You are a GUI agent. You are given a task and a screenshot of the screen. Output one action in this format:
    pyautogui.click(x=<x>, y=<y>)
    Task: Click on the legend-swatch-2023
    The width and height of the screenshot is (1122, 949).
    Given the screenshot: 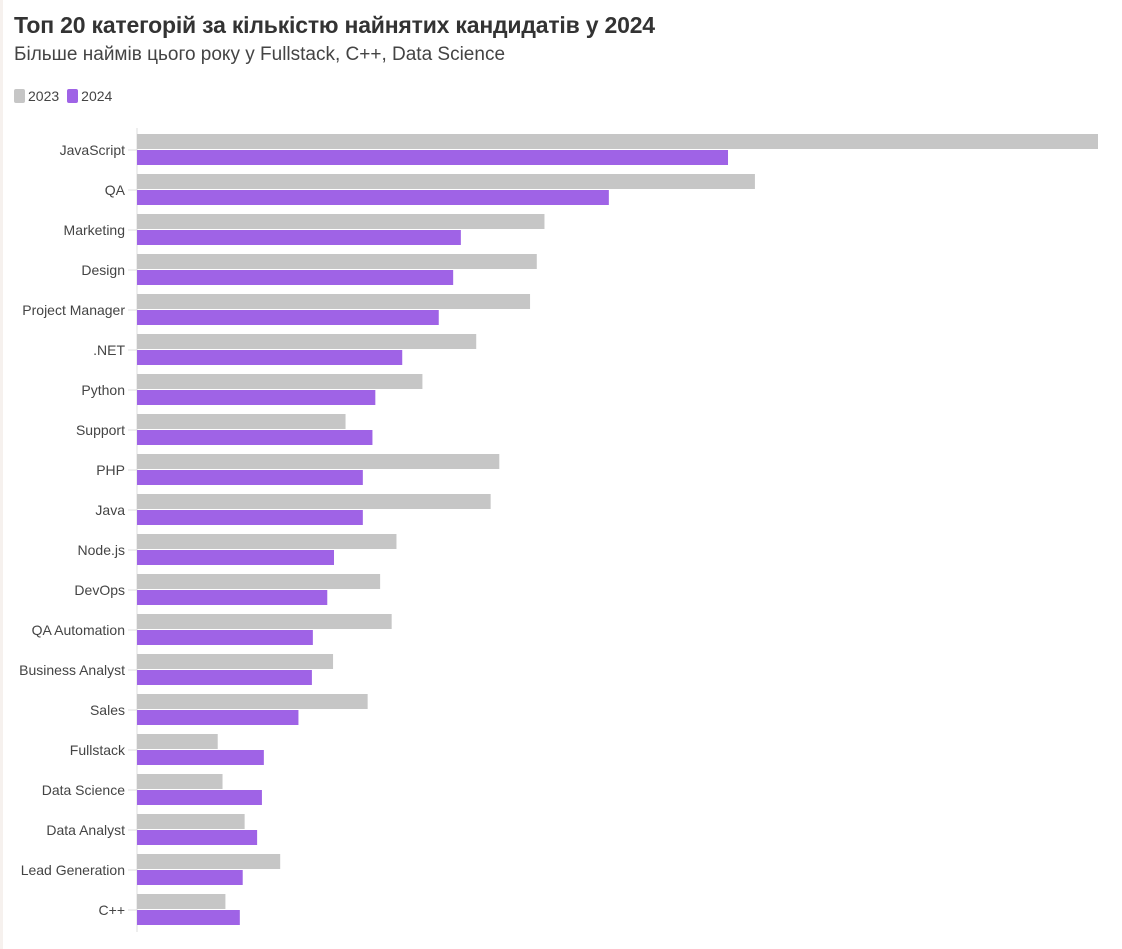 What is the action you would take?
    pyautogui.click(x=19, y=96)
    